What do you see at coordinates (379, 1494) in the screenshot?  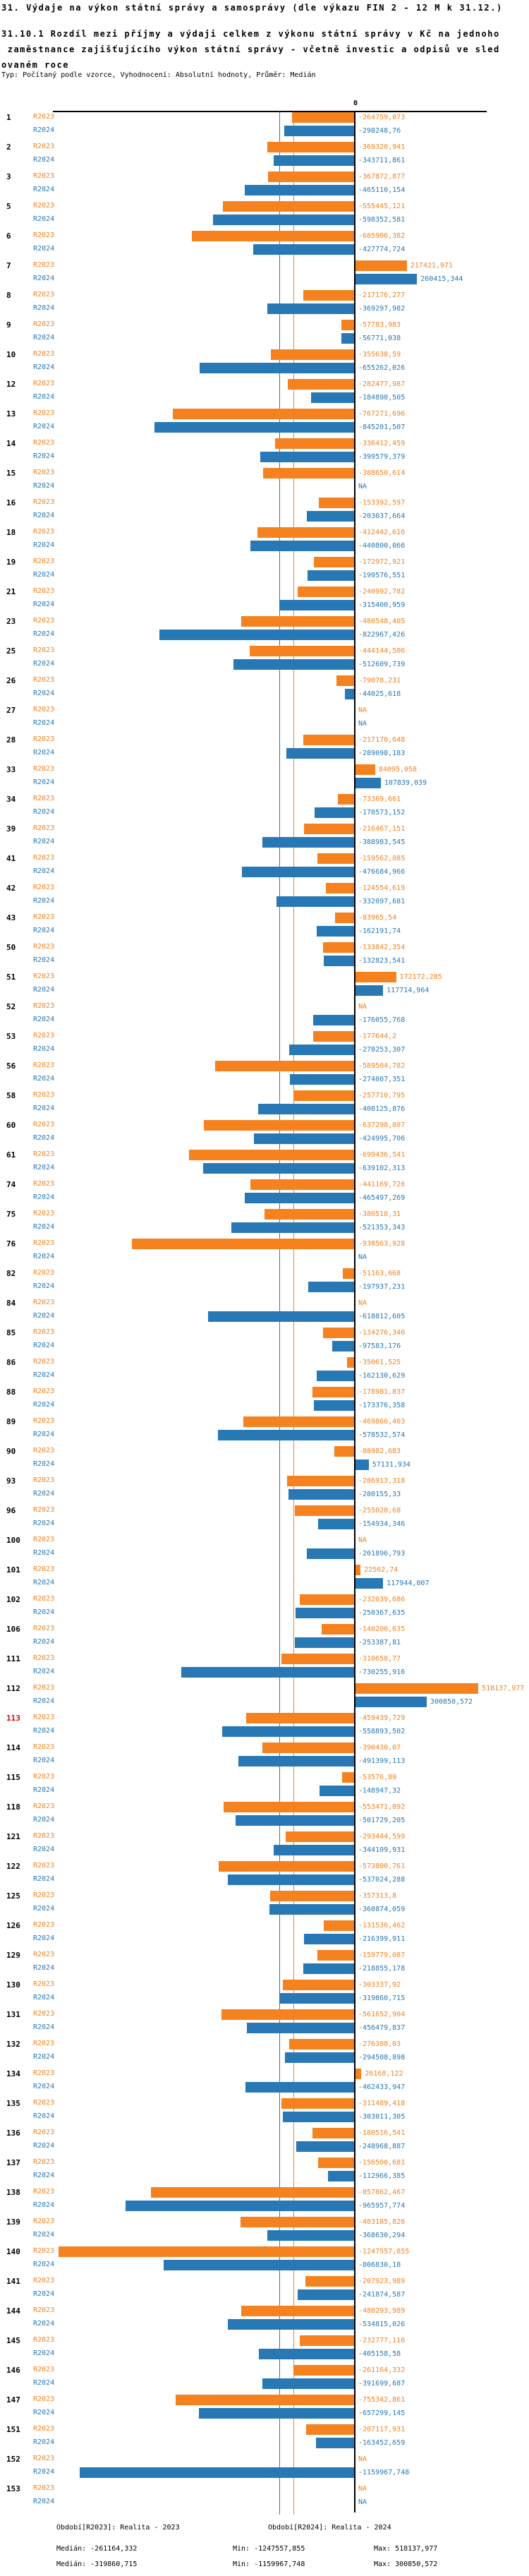 I see `value-label-r2024: -280155,33` at bounding box center [379, 1494].